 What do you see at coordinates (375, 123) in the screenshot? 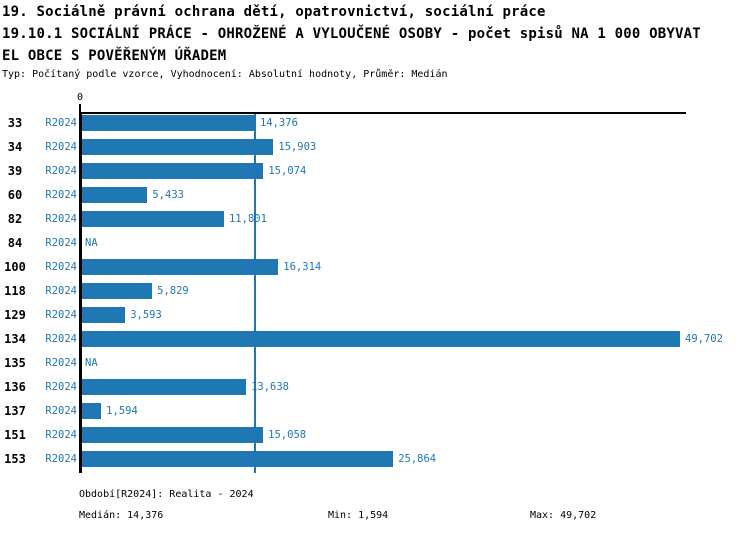
I see `chart-row: 33 R2024 14,376` at bounding box center [375, 123].